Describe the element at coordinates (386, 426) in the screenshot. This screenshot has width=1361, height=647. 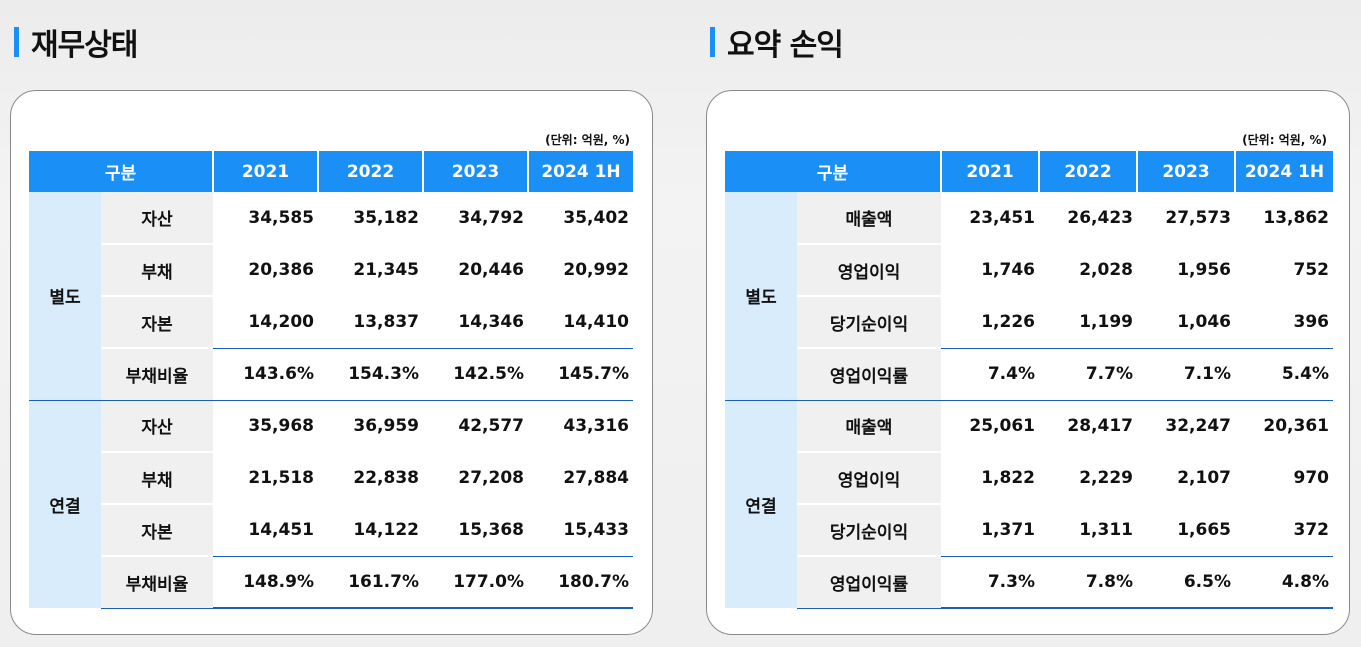
I see `value-cell: 36,959` at that location.